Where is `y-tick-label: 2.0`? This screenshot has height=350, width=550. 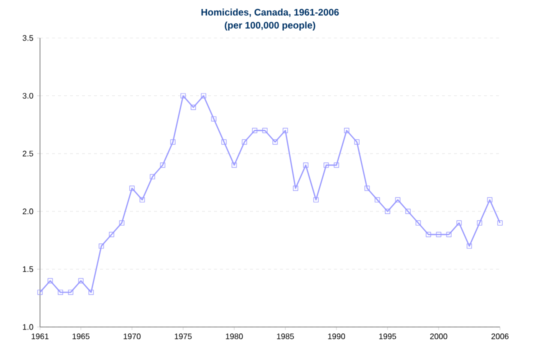
y-tick-label: 2.0 is located at coordinates (28, 211).